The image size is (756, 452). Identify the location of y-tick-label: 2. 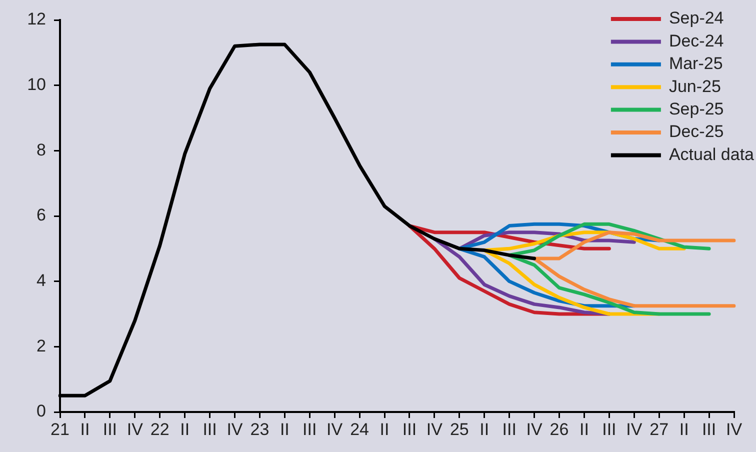
(41, 346).